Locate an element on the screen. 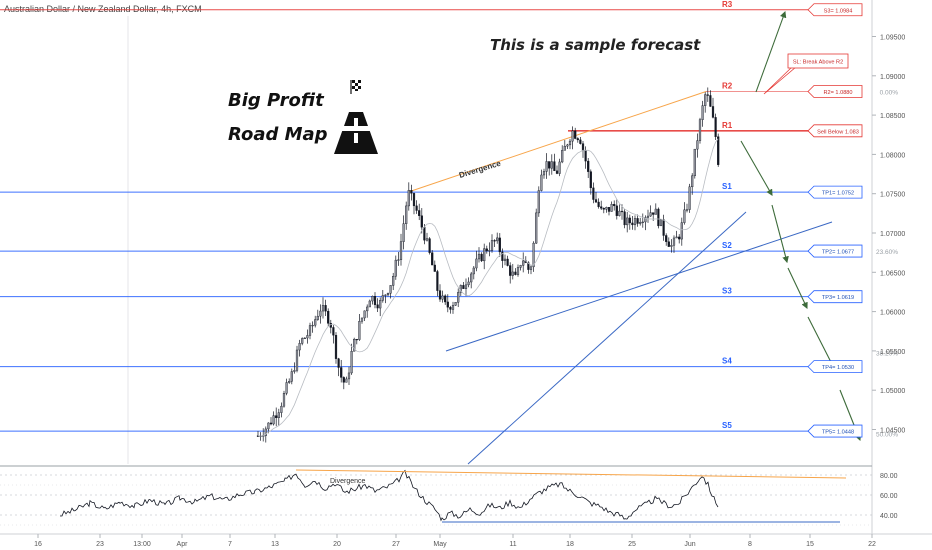  level-box-r1 is located at coordinates (835, 131).